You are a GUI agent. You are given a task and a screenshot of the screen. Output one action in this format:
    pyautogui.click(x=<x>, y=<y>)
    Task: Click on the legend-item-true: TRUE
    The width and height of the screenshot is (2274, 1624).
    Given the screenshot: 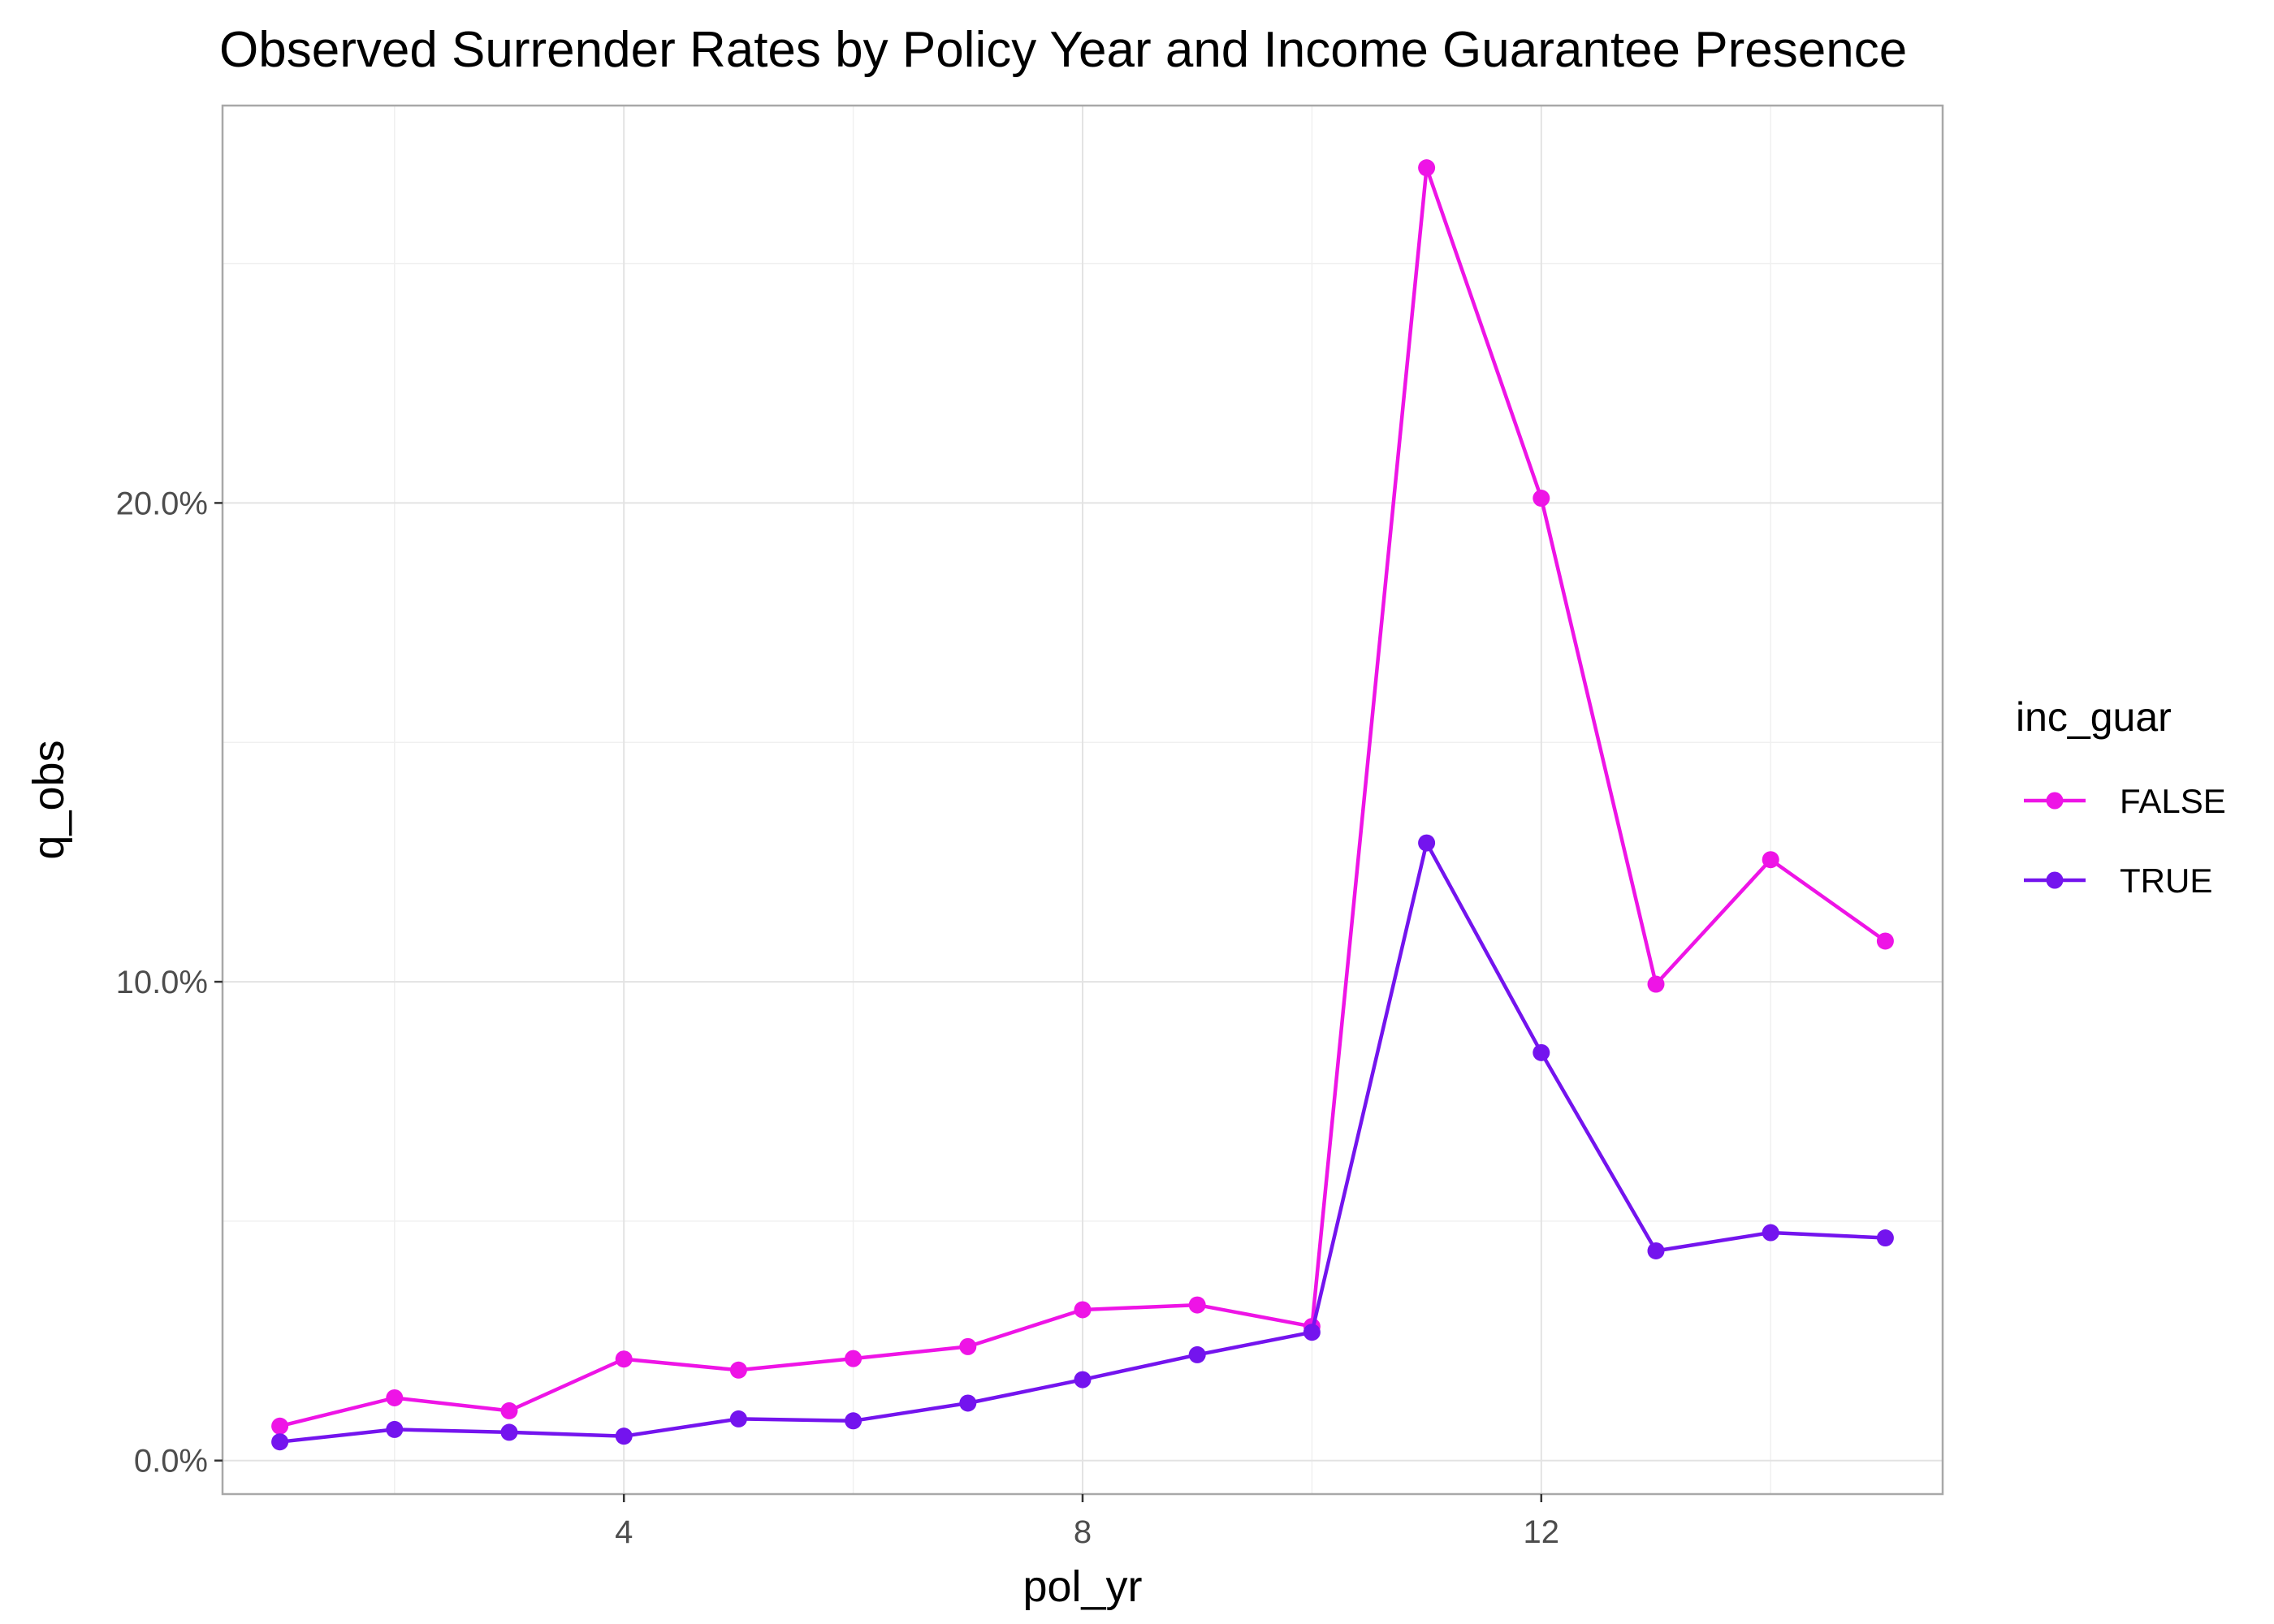 What is the action you would take?
    pyautogui.click(x=2118, y=881)
    